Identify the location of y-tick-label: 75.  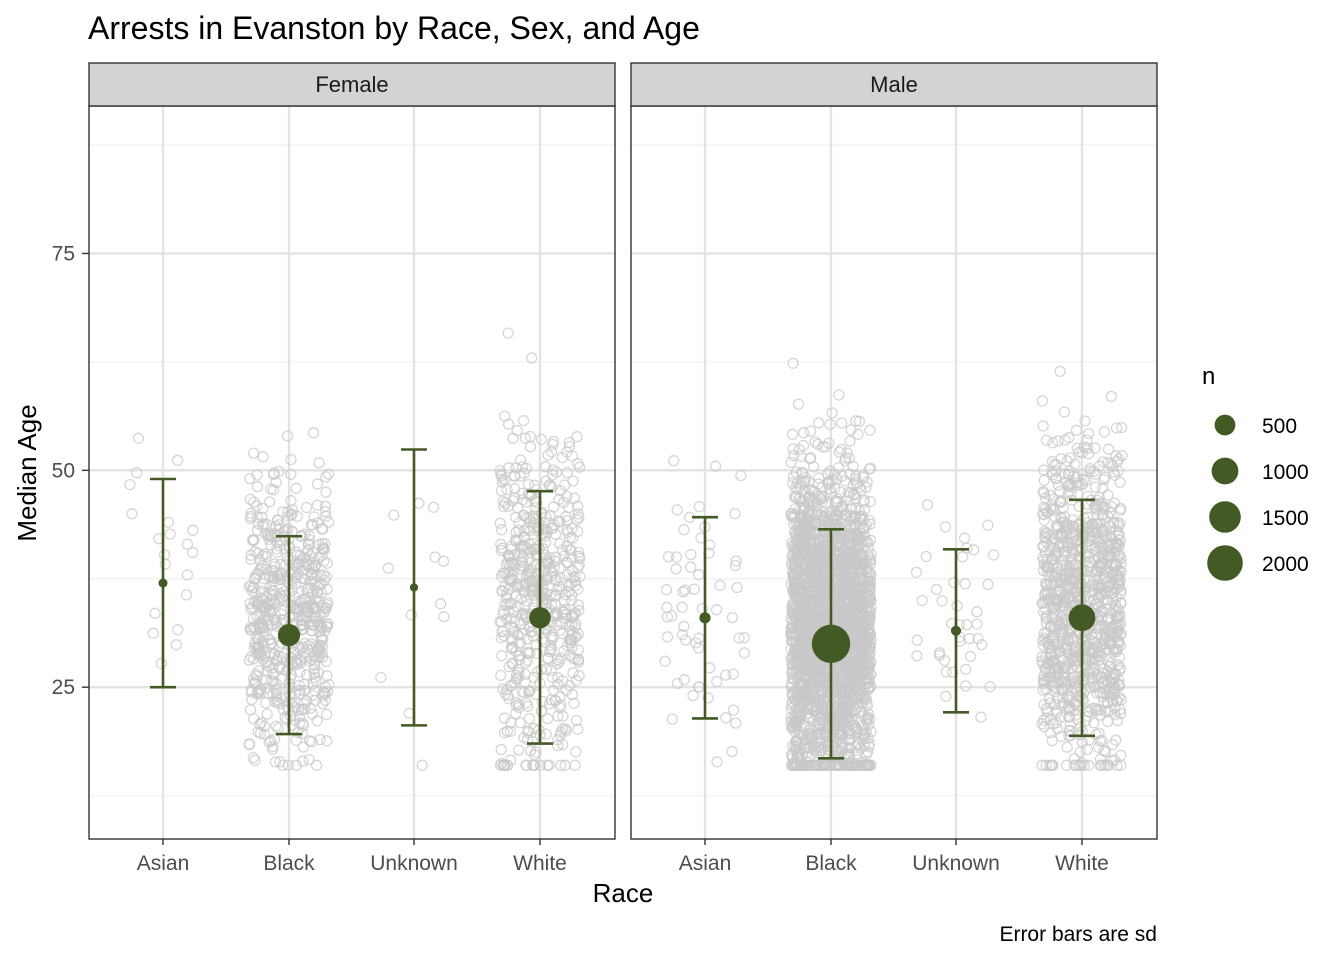
(63, 253).